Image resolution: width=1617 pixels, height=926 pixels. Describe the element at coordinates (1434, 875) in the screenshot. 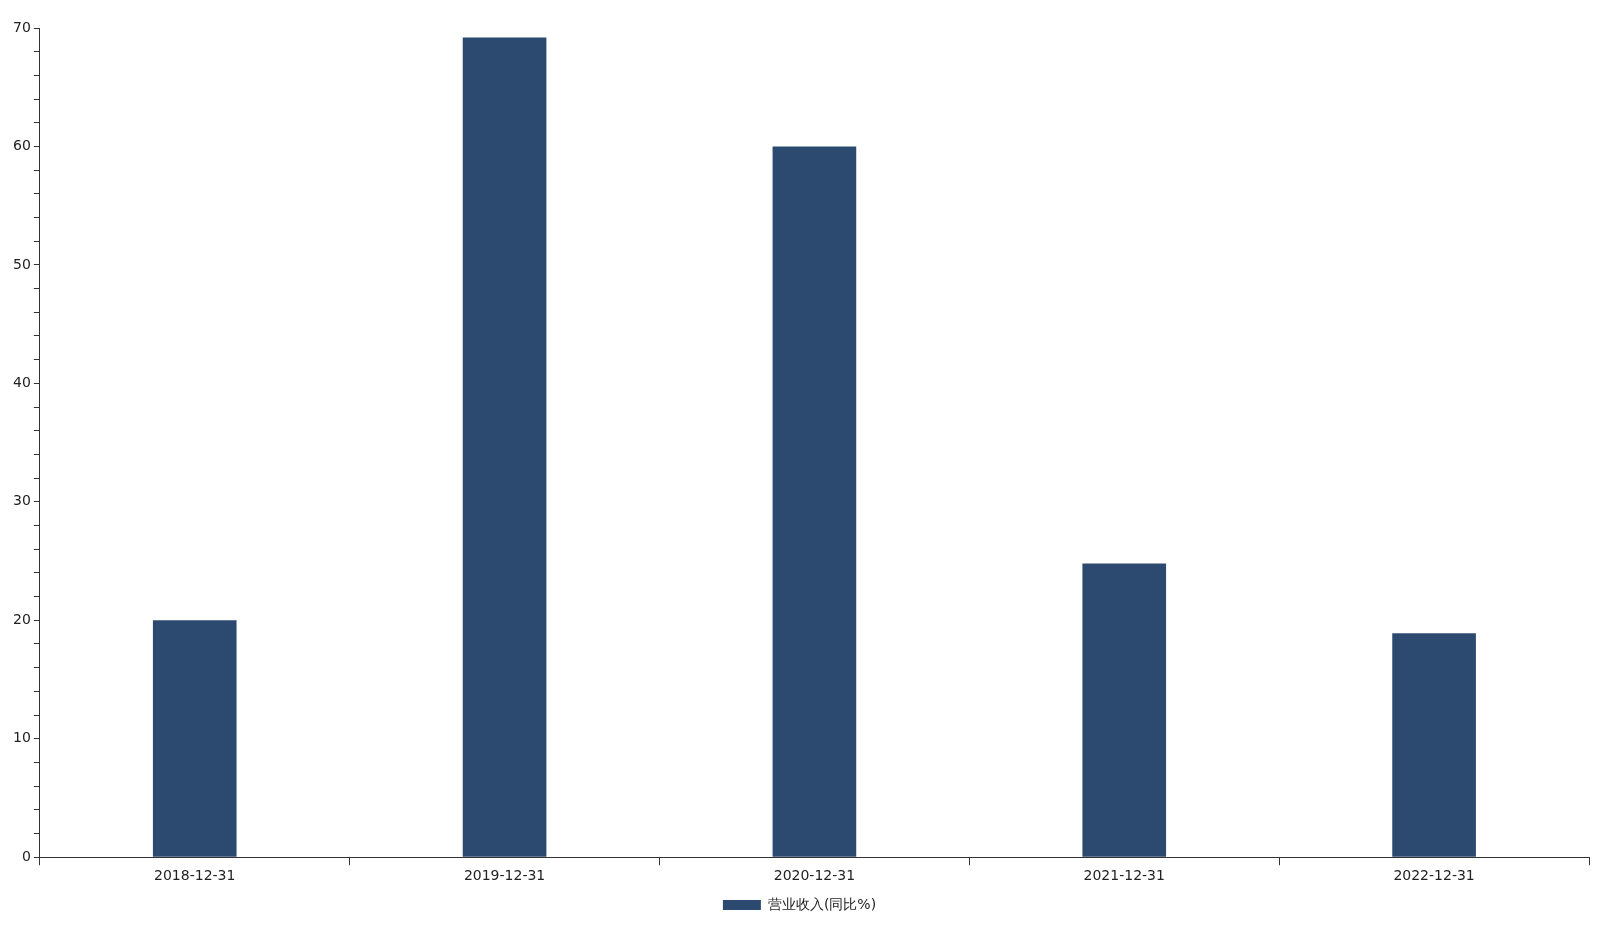

I see `x-tick-label: 2022-12-31` at that location.